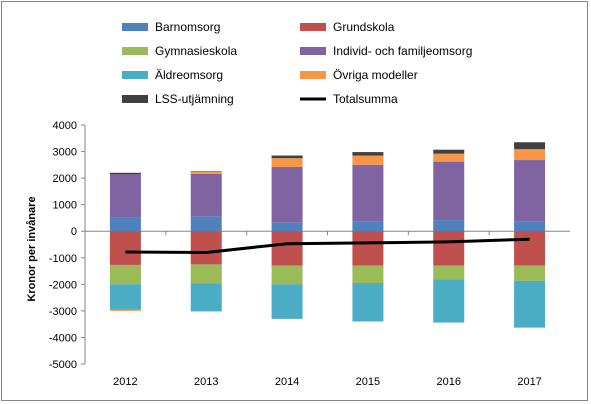 The image size is (591, 404). I want to click on bar--ldreomsorg-2013, so click(206, 297).